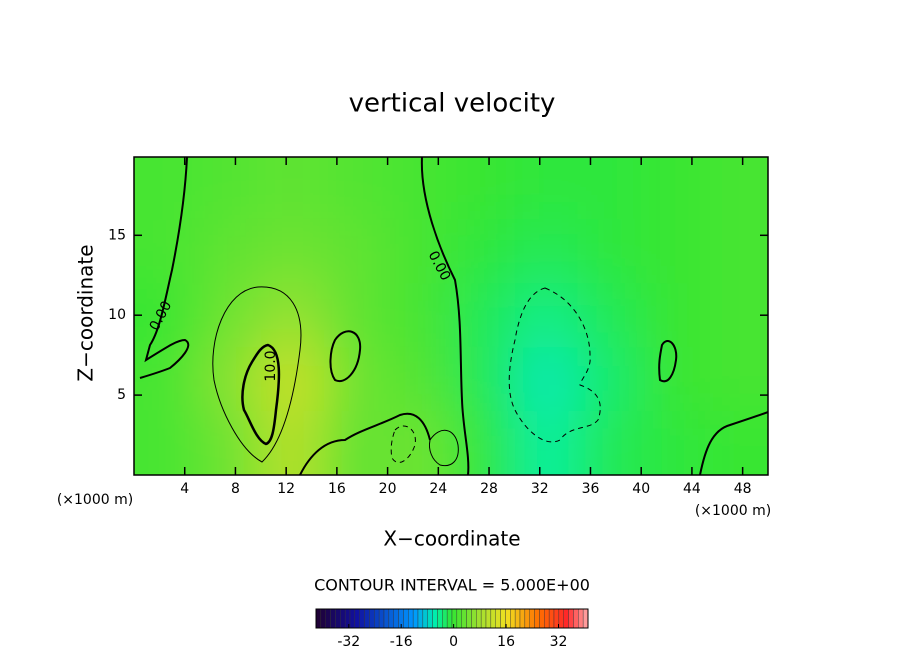 The image size is (904, 654). I want to click on x-tick-label: 12, so click(286, 489).